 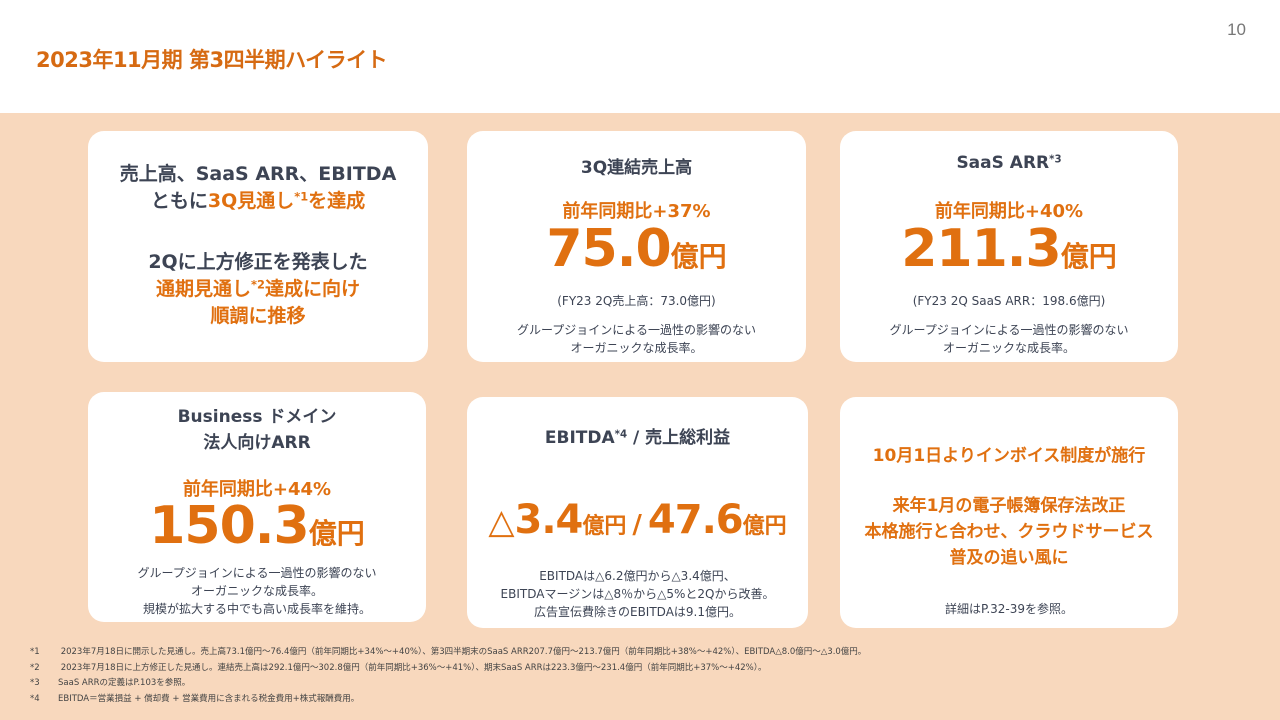 I want to click on saas-arr-title: SaaS ARR*3, so click(x=1009, y=163).